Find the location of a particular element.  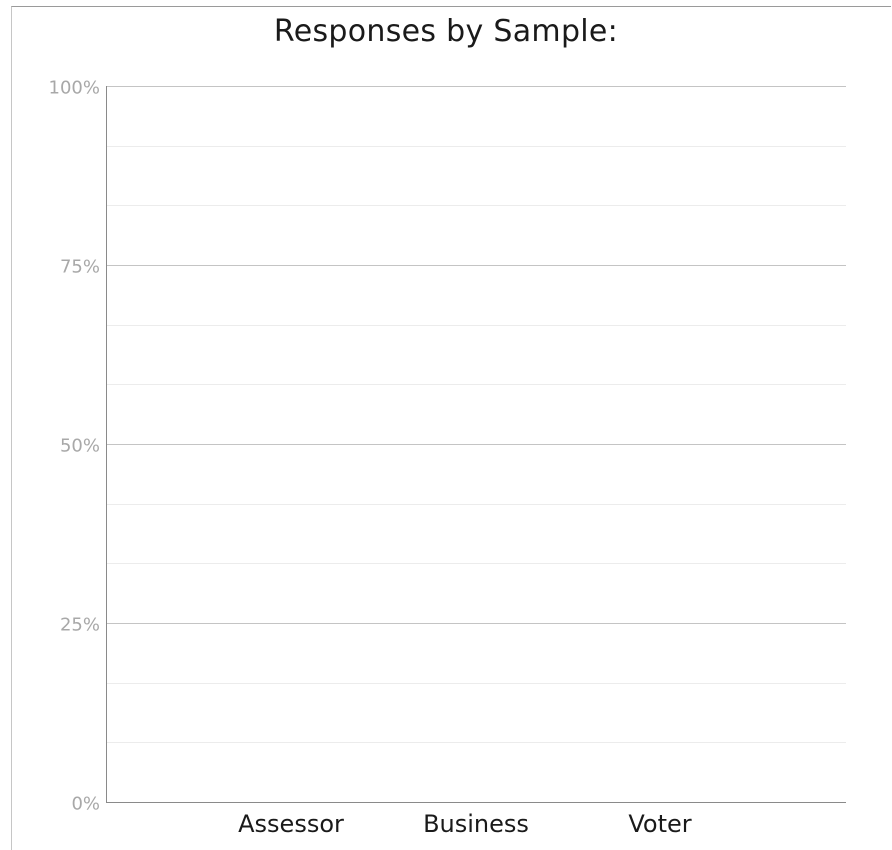

y-tick-labels: 0% 25% 50% 75% 100% is located at coordinates (74, 446).